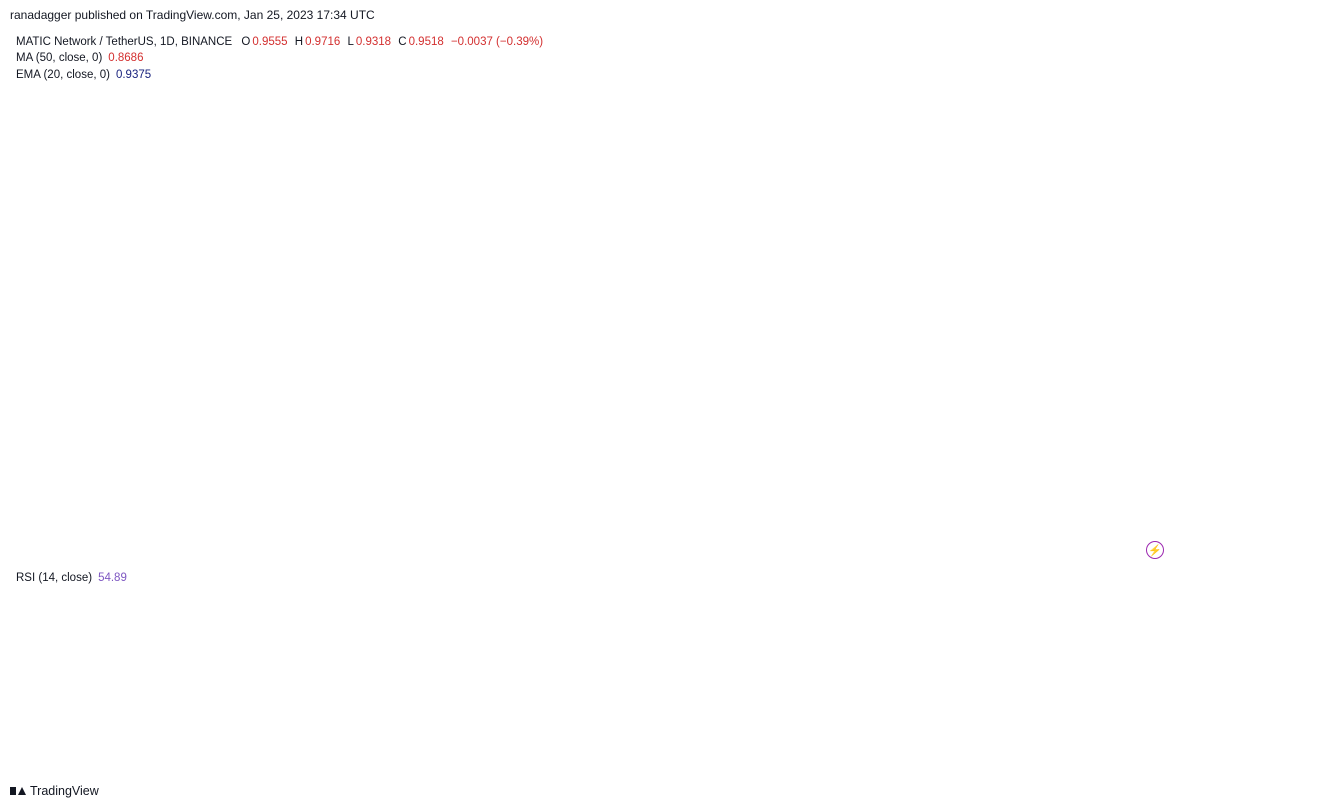  What do you see at coordinates (1281, 281) in the screenshot?
I see `last-price-tag-value: 0.9518` at bounding box center [1281, 281].